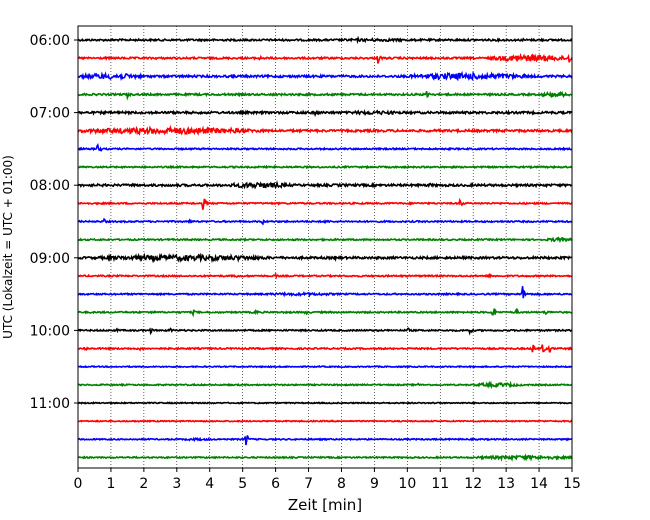 The height and width of the screenshot is (520, 650). Describe the element at coordinates (275, 484) in the screenshot. I see `x-tick-label-6: 6` at that location.